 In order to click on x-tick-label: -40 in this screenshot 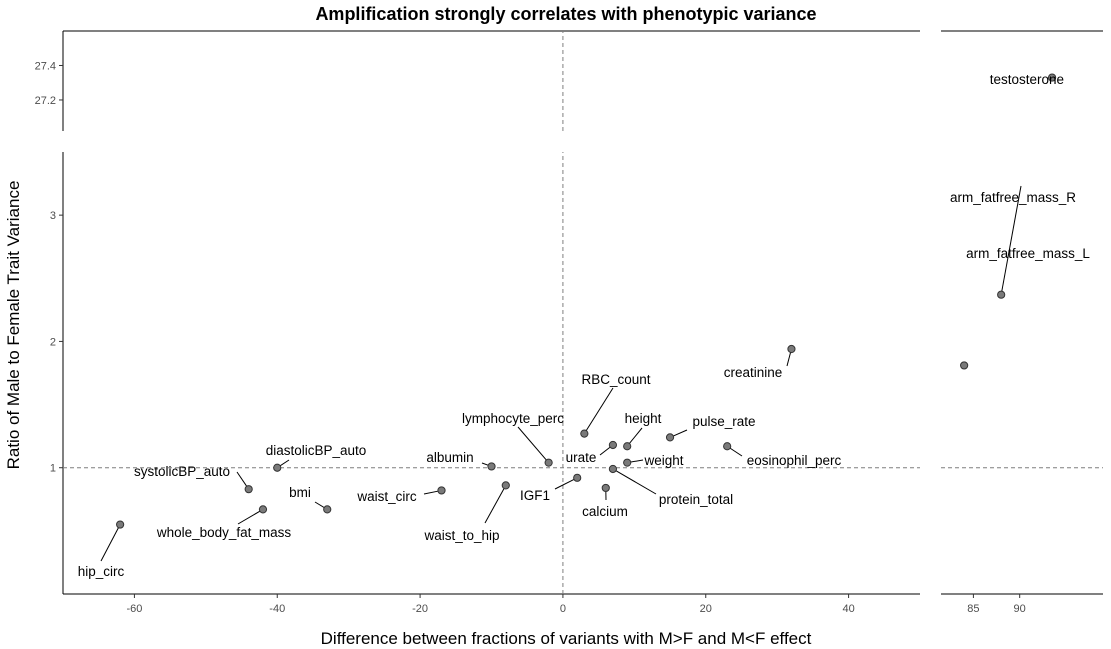, I will do `click(277, 609)`.